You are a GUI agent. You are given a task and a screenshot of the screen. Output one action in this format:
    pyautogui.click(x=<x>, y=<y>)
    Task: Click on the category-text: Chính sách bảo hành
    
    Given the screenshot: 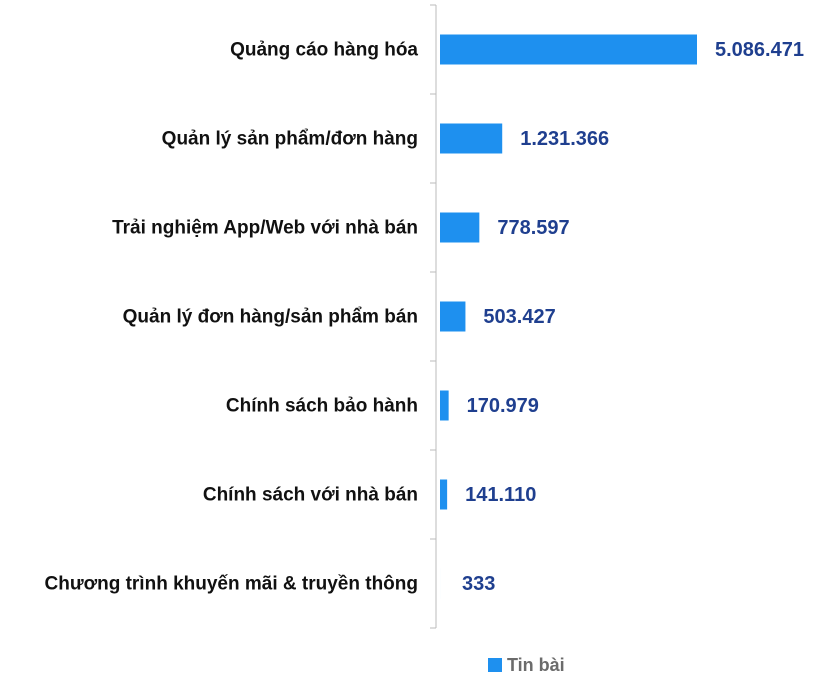 What is the action you would take?
    pyautogui.click(x=321, y=405)
    